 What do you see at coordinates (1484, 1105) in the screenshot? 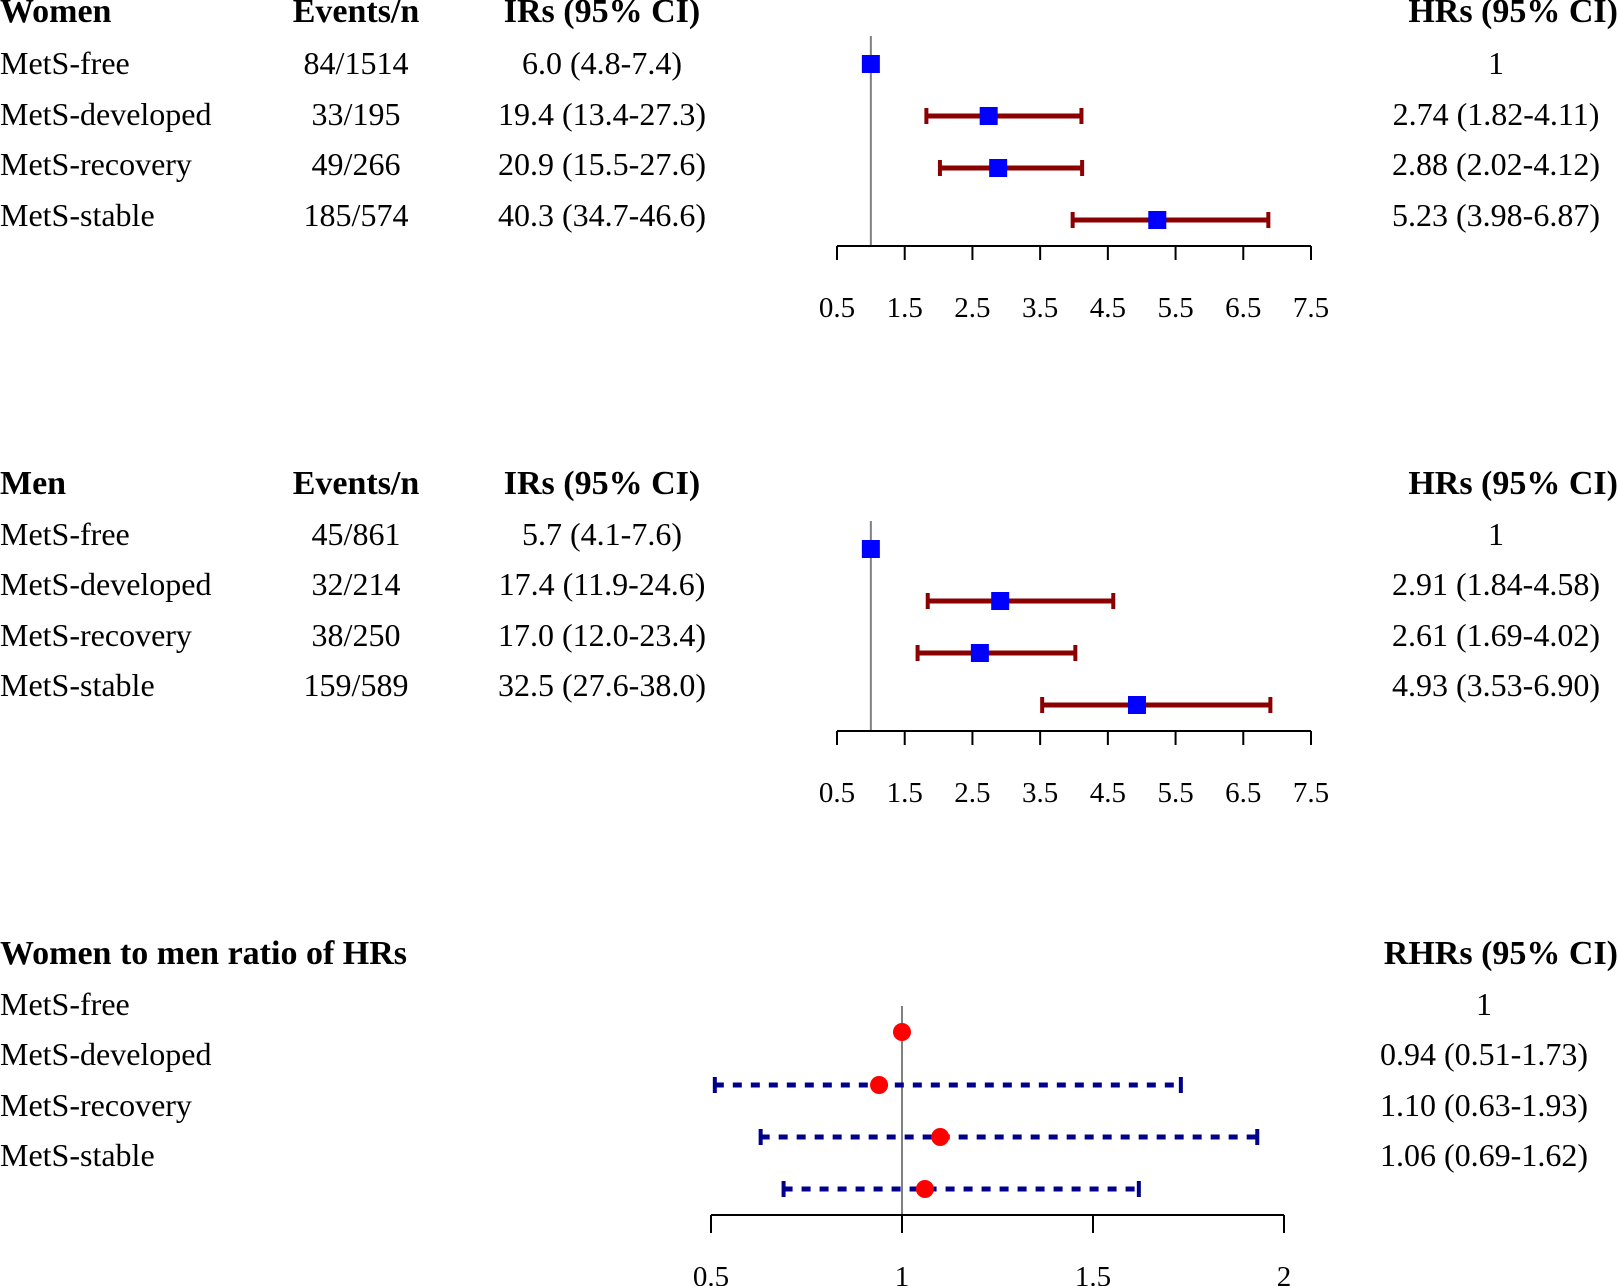
I see `ratio-row-rhr: 1.10 (0.63-1.93)` at bounding box center [1484, 1105].